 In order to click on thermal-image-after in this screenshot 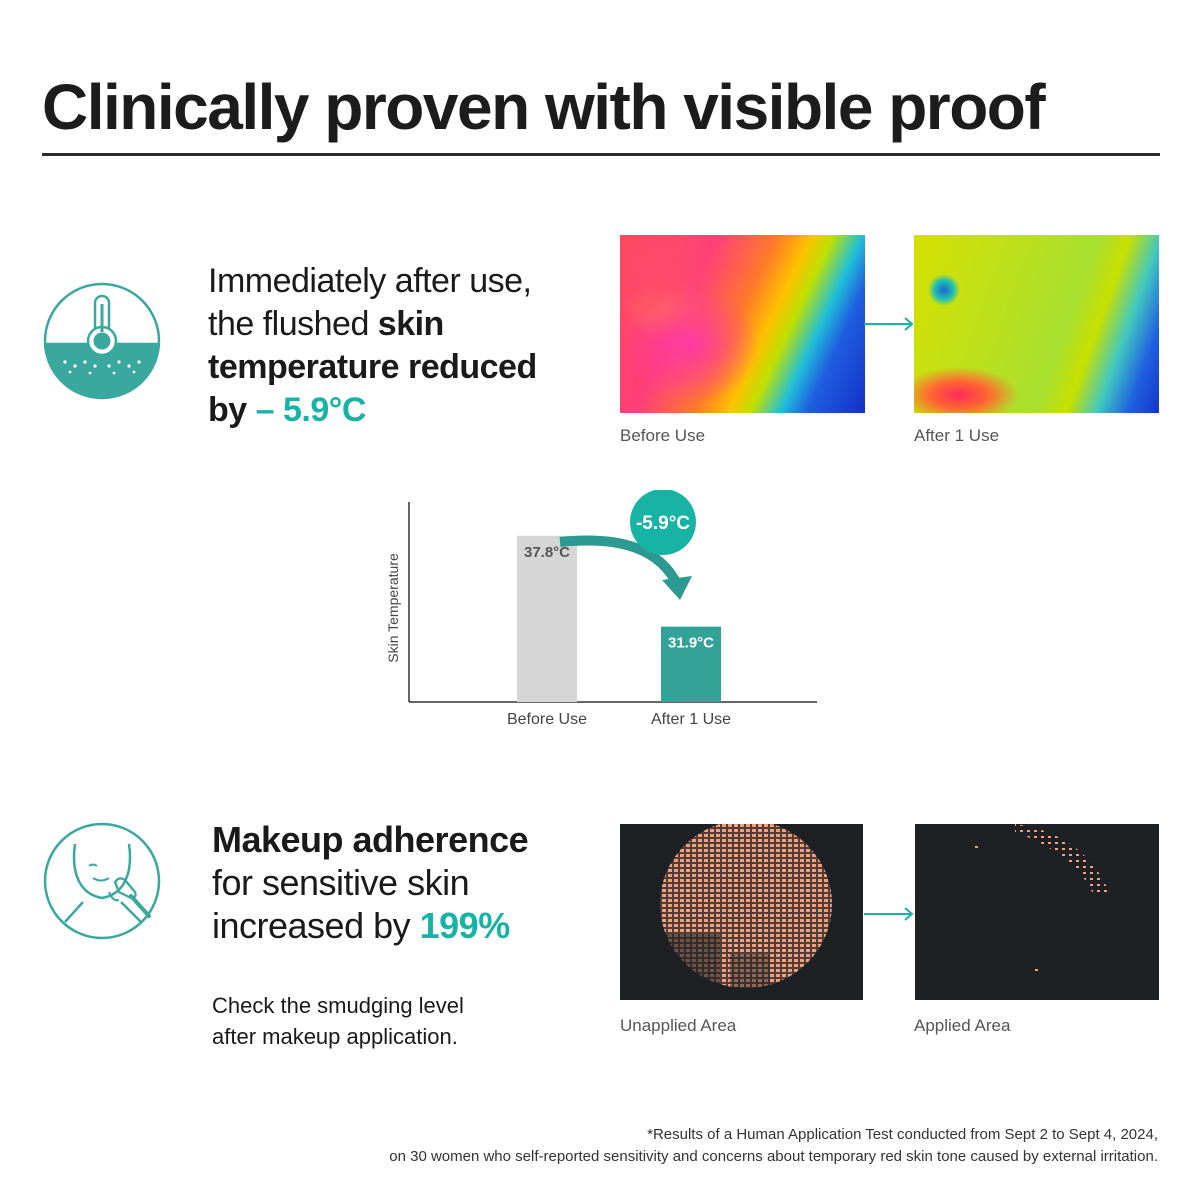, I will do `click(1036, 324)`.